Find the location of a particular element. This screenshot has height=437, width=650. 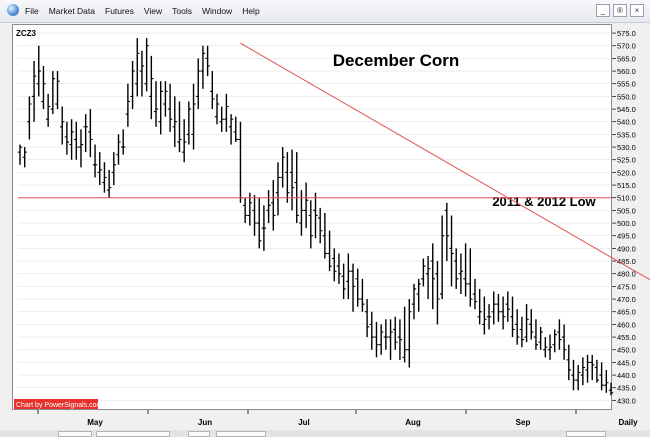

y-tick-label: 505.0 is located at coordinates (626, 210).